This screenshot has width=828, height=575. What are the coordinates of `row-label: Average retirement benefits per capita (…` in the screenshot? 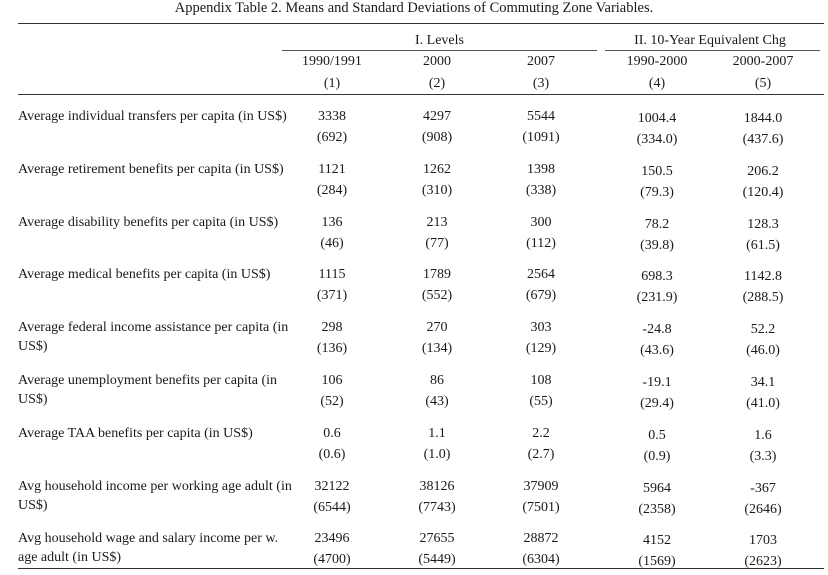 It's located at (151, 169).